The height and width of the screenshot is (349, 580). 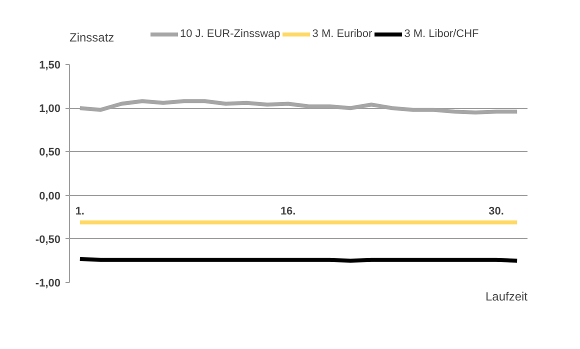 What do you see at coordinates (48, 284) in the screenshot?
I see `y-tick-label: -1,00` at bounding box center [48, 284].